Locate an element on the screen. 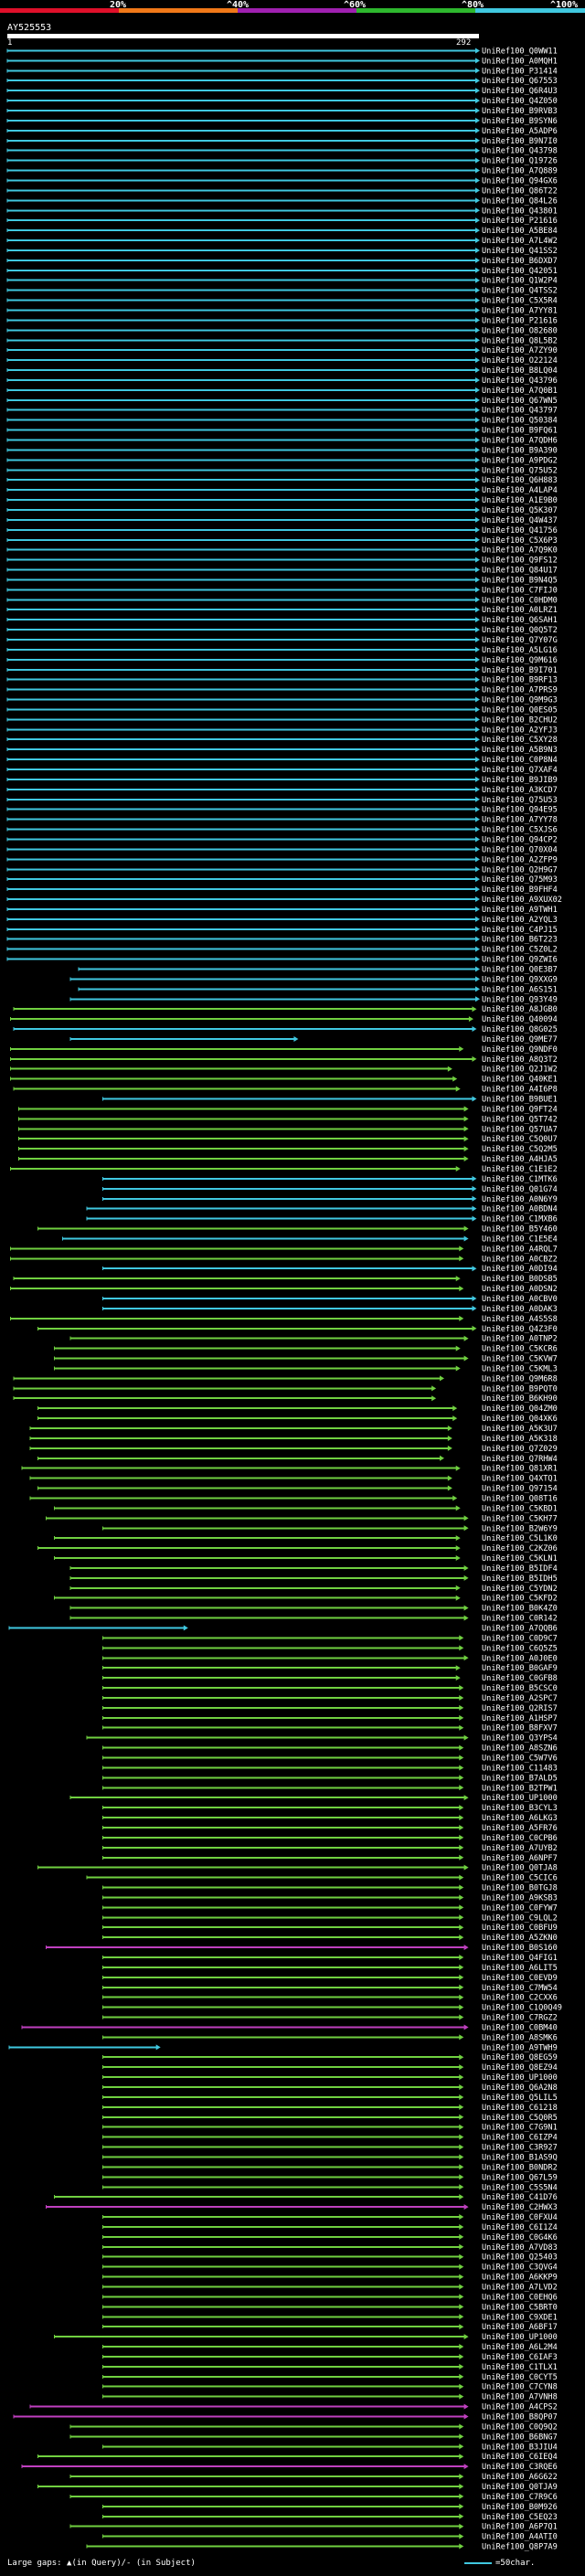 The image size is (585, 2576). hit-label: UniRef100_A6P7Q1 is located at coordinates (520, 2527).